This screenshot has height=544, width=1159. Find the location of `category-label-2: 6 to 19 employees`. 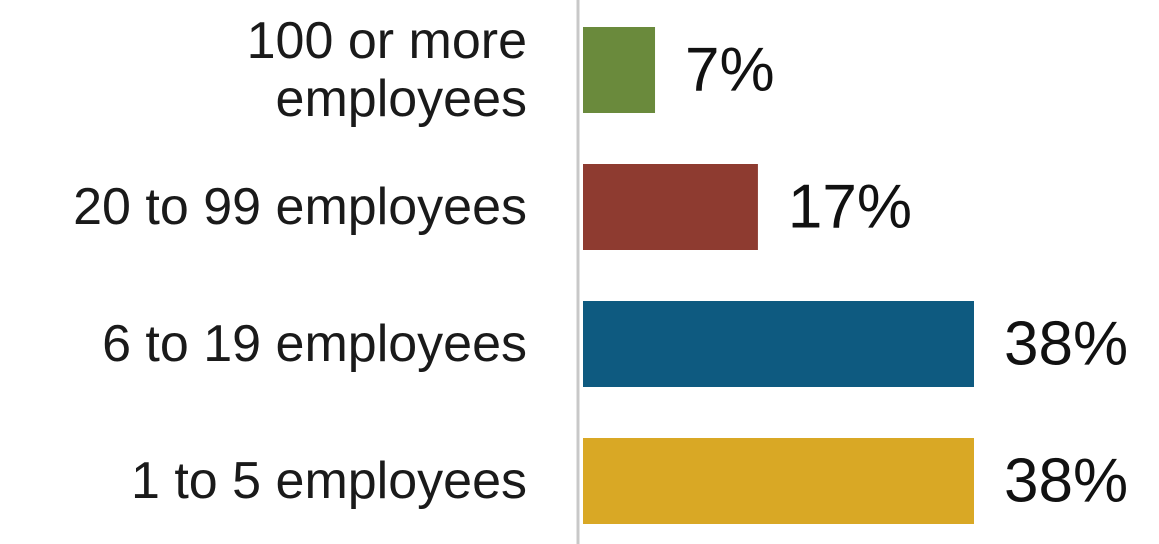

category-label-2: 6 to 19 employees is located at coordinates (314, 344).